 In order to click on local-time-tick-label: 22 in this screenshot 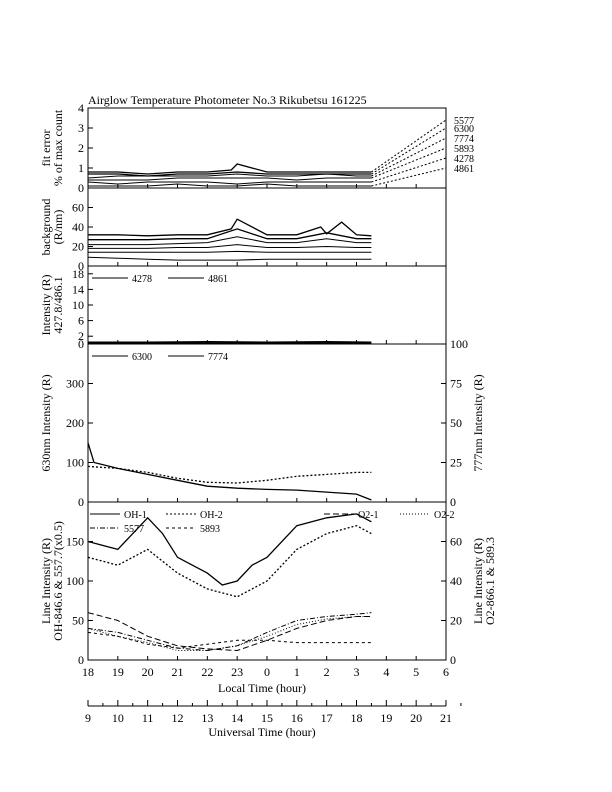, I will do `click(207, 672)`.